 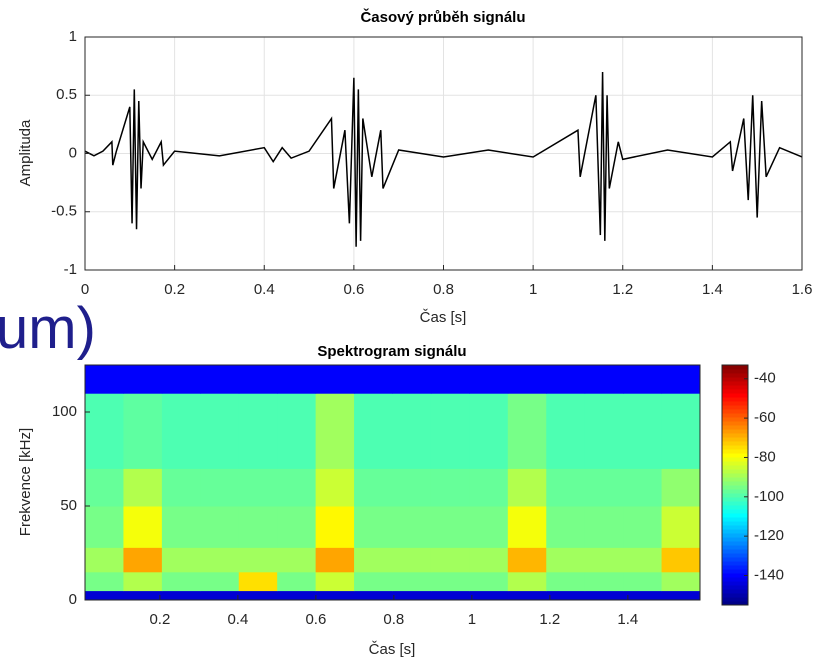 I want to click on y-tick-label: 0.5, so click(x=66, y=94).